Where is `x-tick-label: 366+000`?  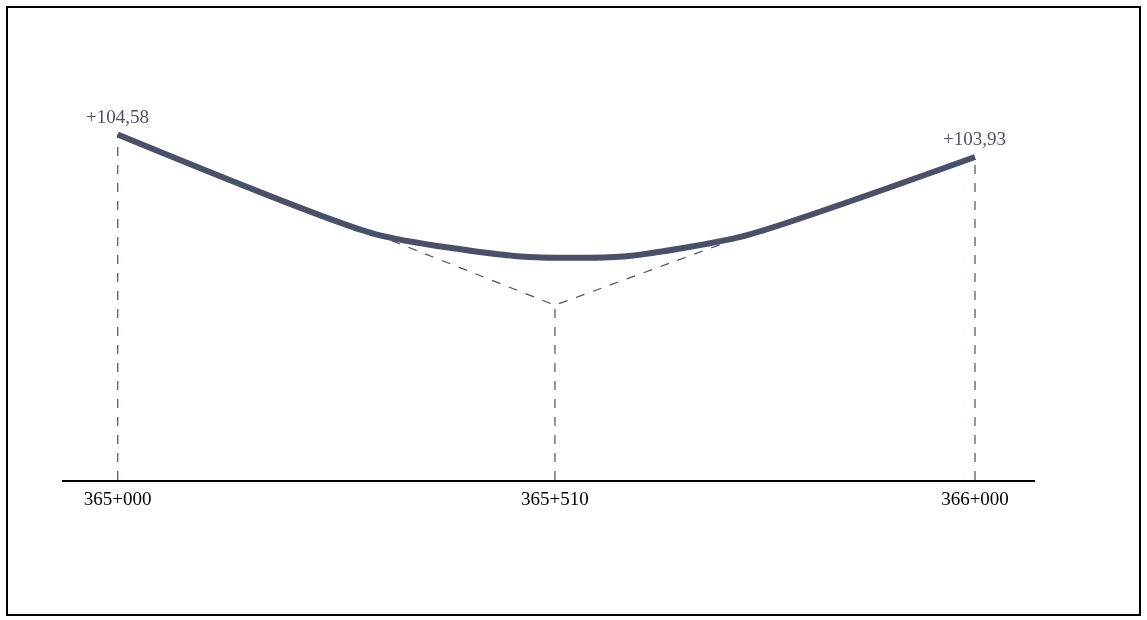 x-tick-label: 366+000 is located at coordinates (975, 498).